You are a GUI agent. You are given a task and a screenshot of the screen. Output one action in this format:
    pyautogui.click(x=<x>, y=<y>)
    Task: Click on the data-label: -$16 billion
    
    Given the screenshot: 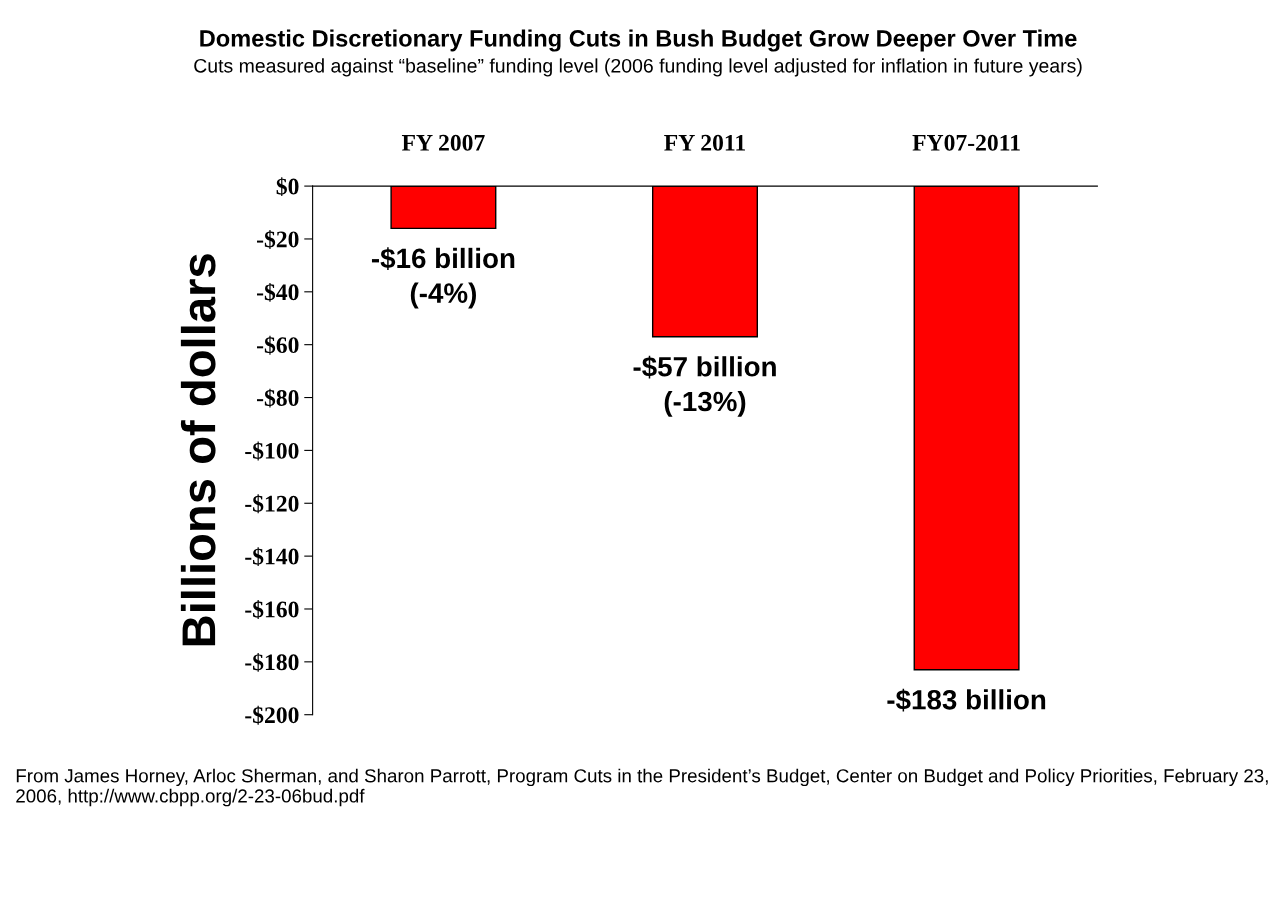 What is the action you would take?
    pyautogui.click(x=443, y=259)
    